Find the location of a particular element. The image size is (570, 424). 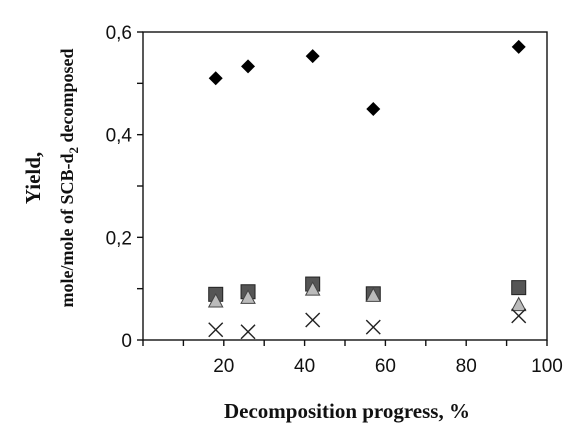

y-axis-title-suffix: decomposed is located at coordinates (67, 98).